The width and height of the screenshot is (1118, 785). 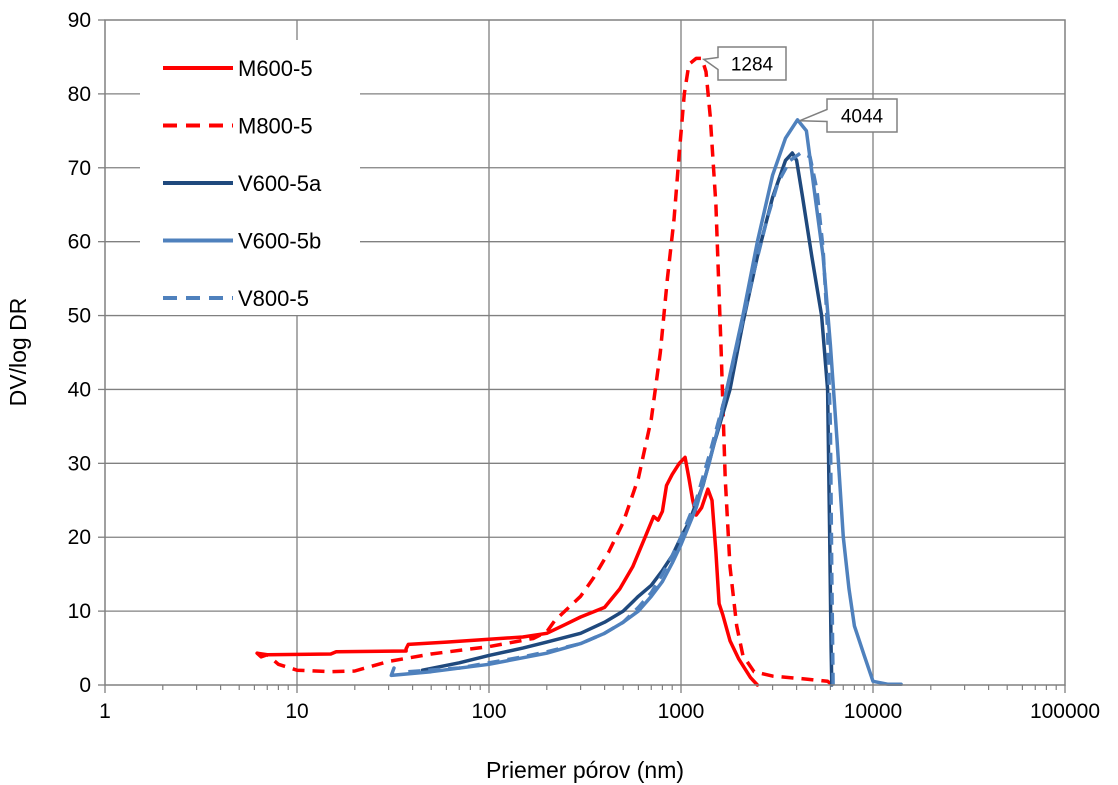 I want to click on x-tick-label: 100, so click(x=488, y=711).